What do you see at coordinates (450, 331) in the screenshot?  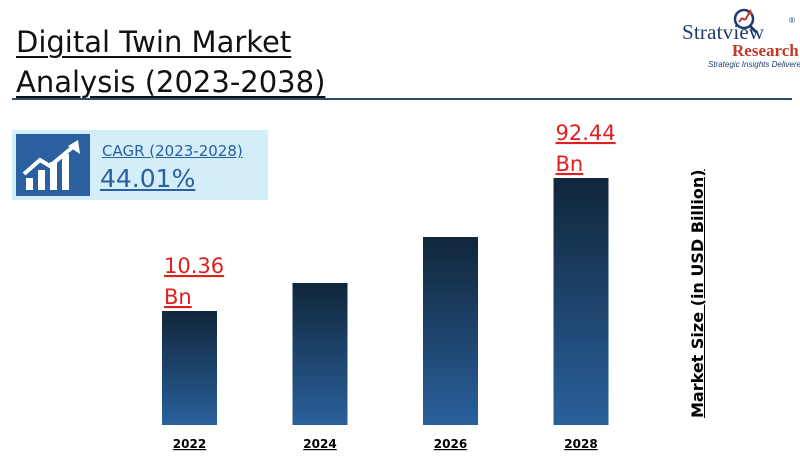 I see `bar-2026` at bounding box center [450, 331].